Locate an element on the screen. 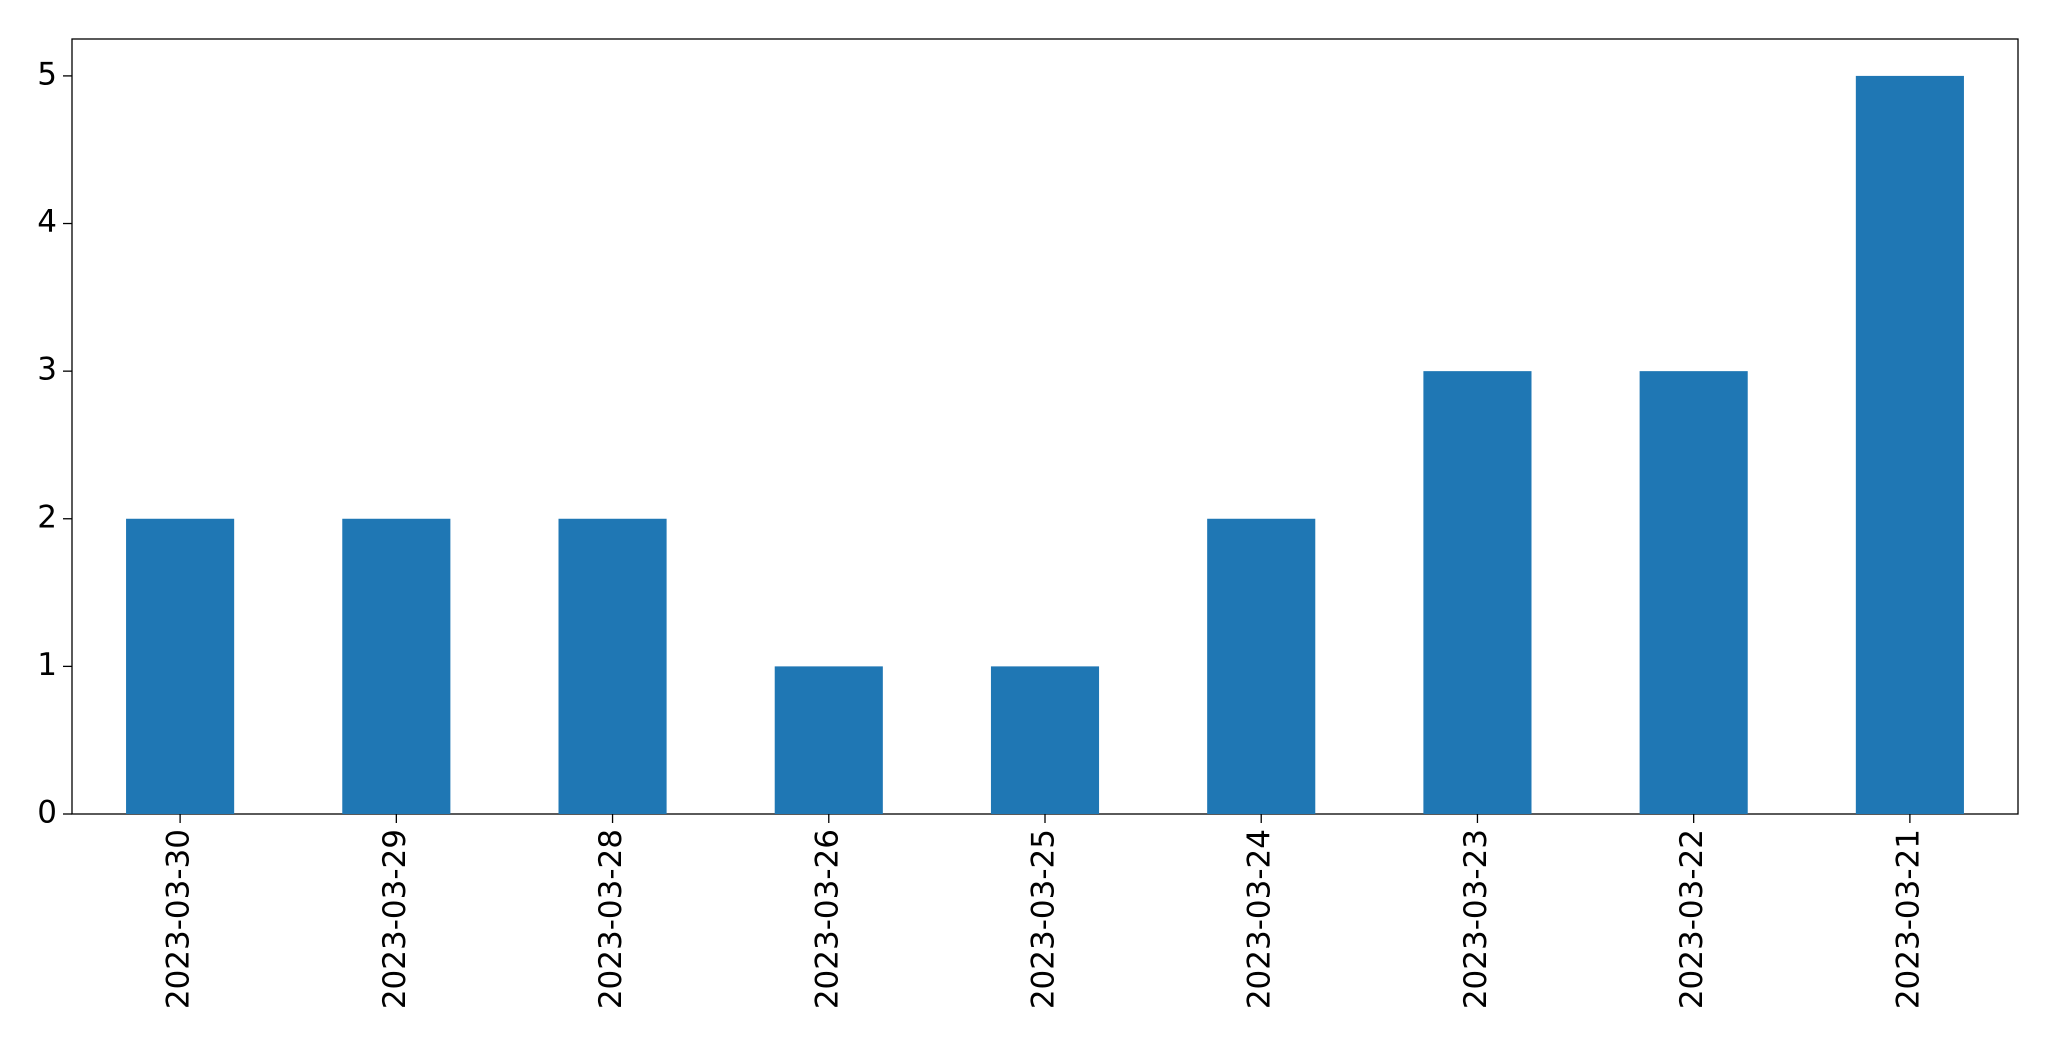 Image resolution: width=2049 pixels, height=1061 pixels. x-tick-label: 2023-03-21 is located at coordinates (1908, 919).